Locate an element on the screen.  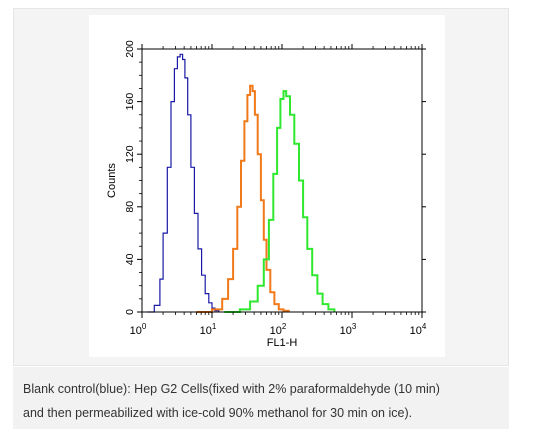
y-tick-label-4: 160 is located at coordinates (130, 102).